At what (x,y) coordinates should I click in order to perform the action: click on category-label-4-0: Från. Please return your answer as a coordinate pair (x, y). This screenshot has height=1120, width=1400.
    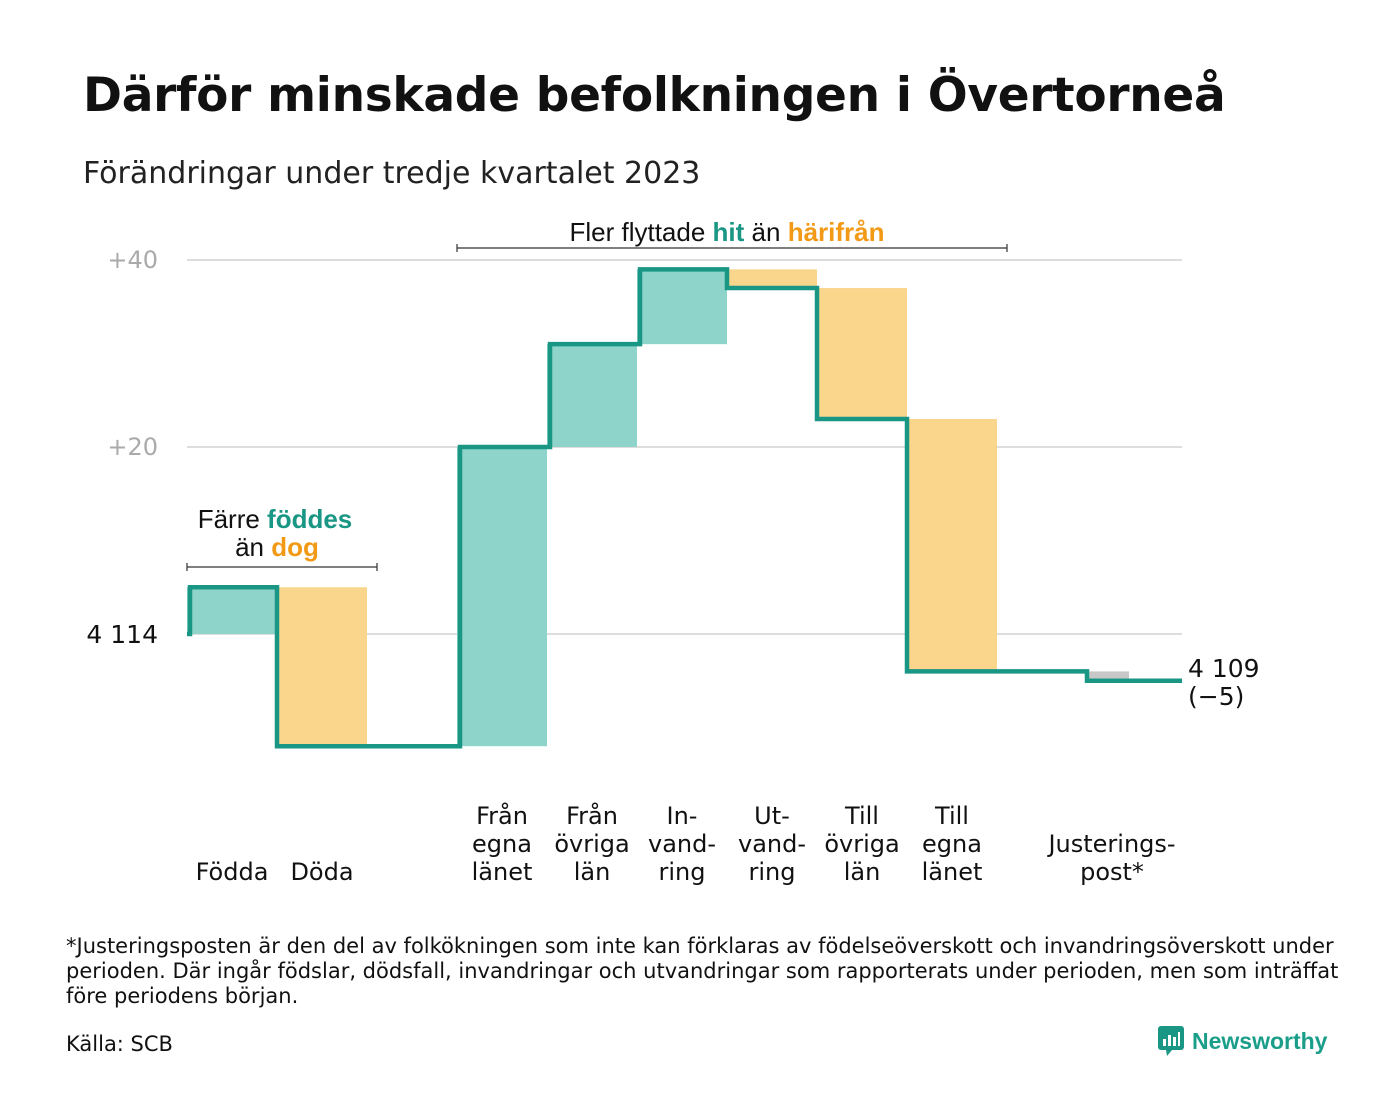
    Looking at the image, I should click on (592, 815).